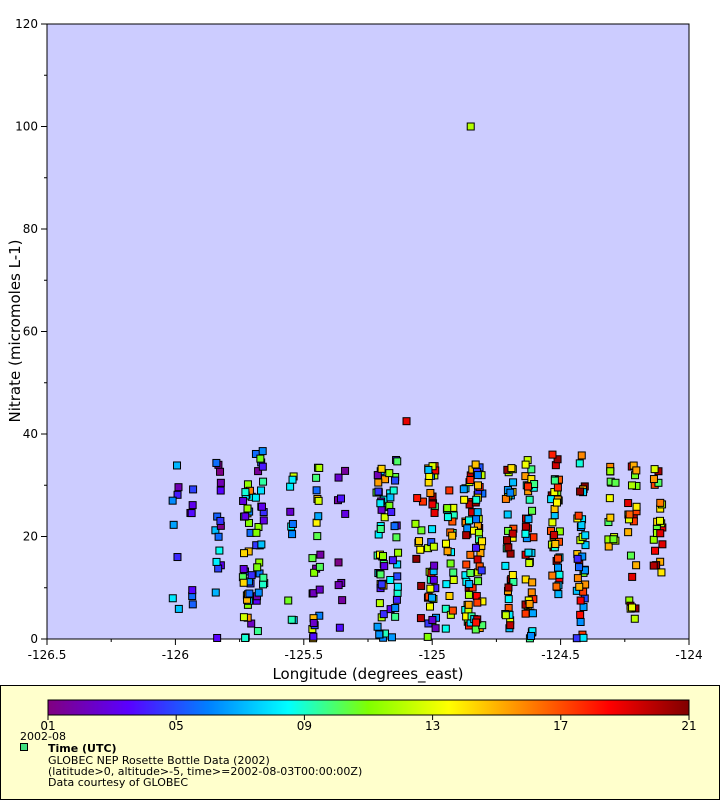 The width and height of the screenshot is (720, 800). What do you see at coordinates (82, 748) in the screenshot?
I see `legend-variable: Time (UTC)` at bounding box center [82, 748].